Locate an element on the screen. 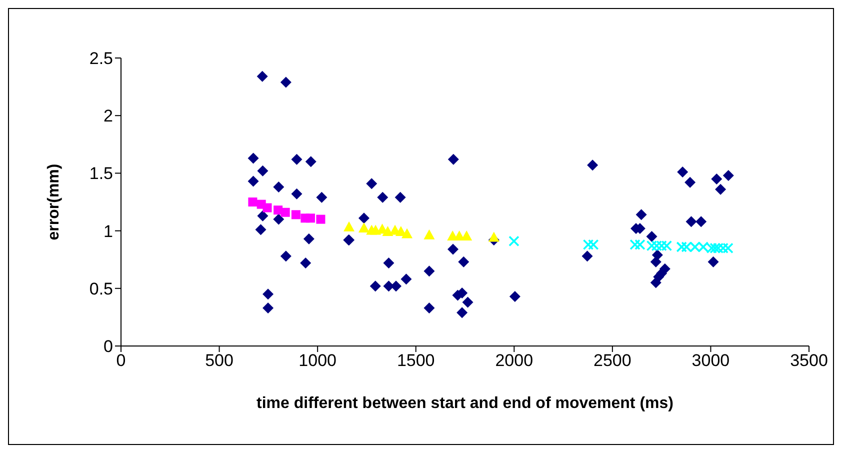 This screenshot has width=842, height=453. x-tick-label: 2000 is located at coordinates (514, 360).